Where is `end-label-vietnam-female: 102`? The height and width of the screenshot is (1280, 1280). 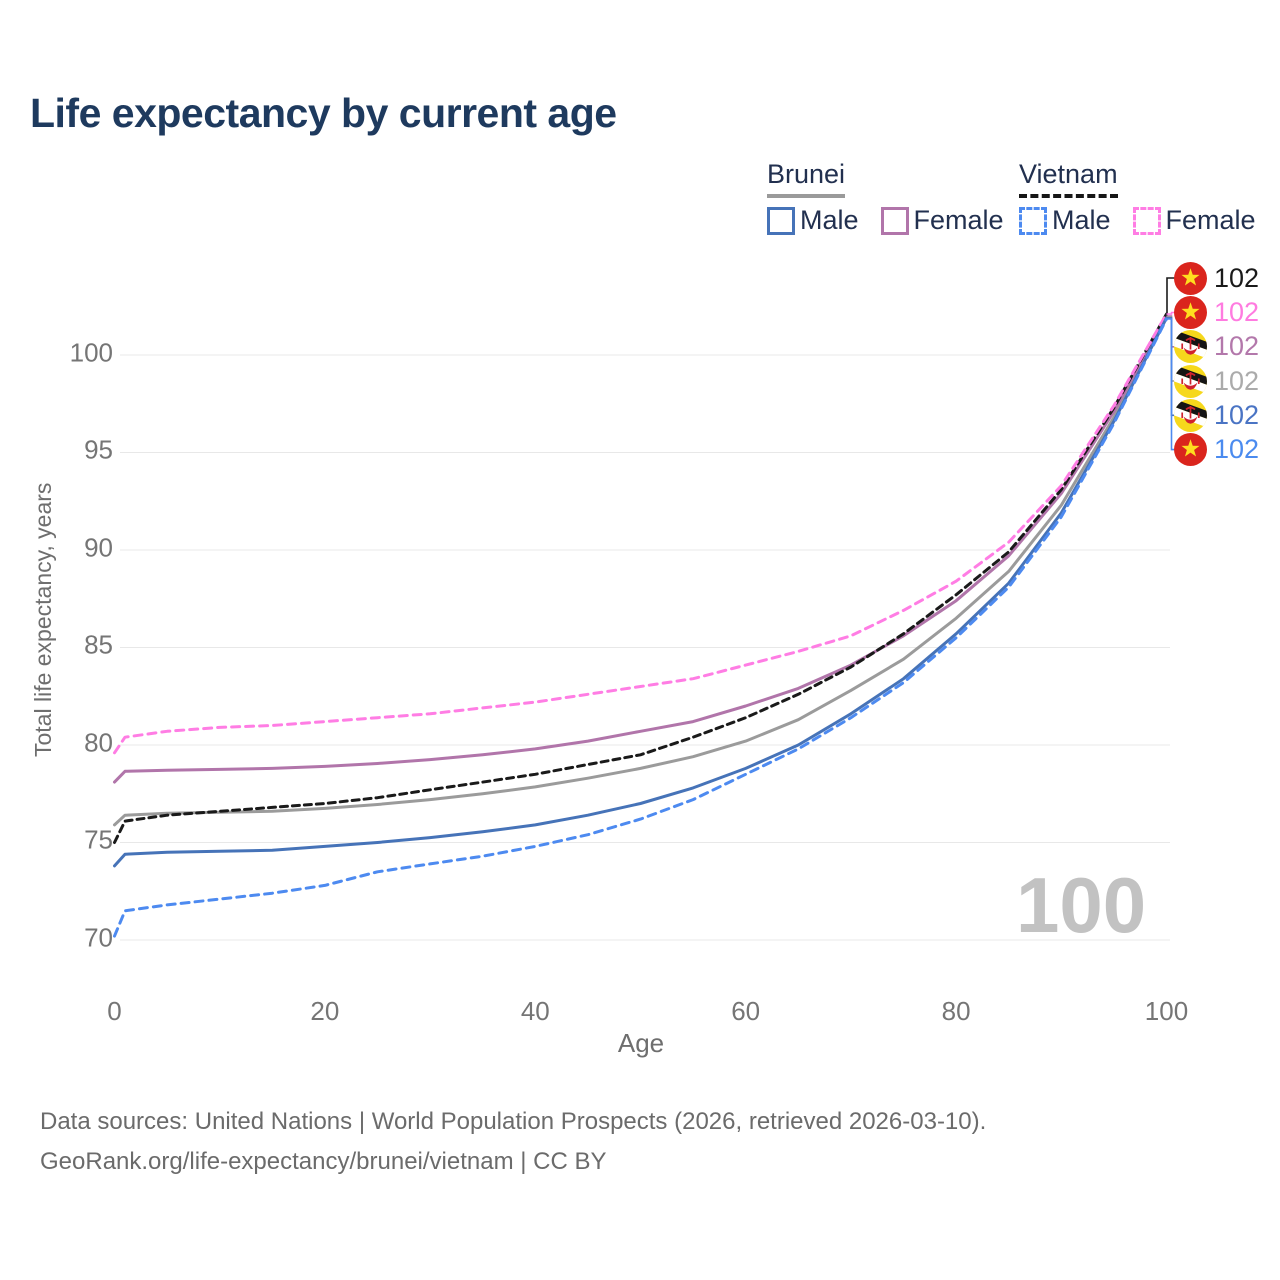 end-label-vietnam-female: 102 is located at coordinates (1216, 313).